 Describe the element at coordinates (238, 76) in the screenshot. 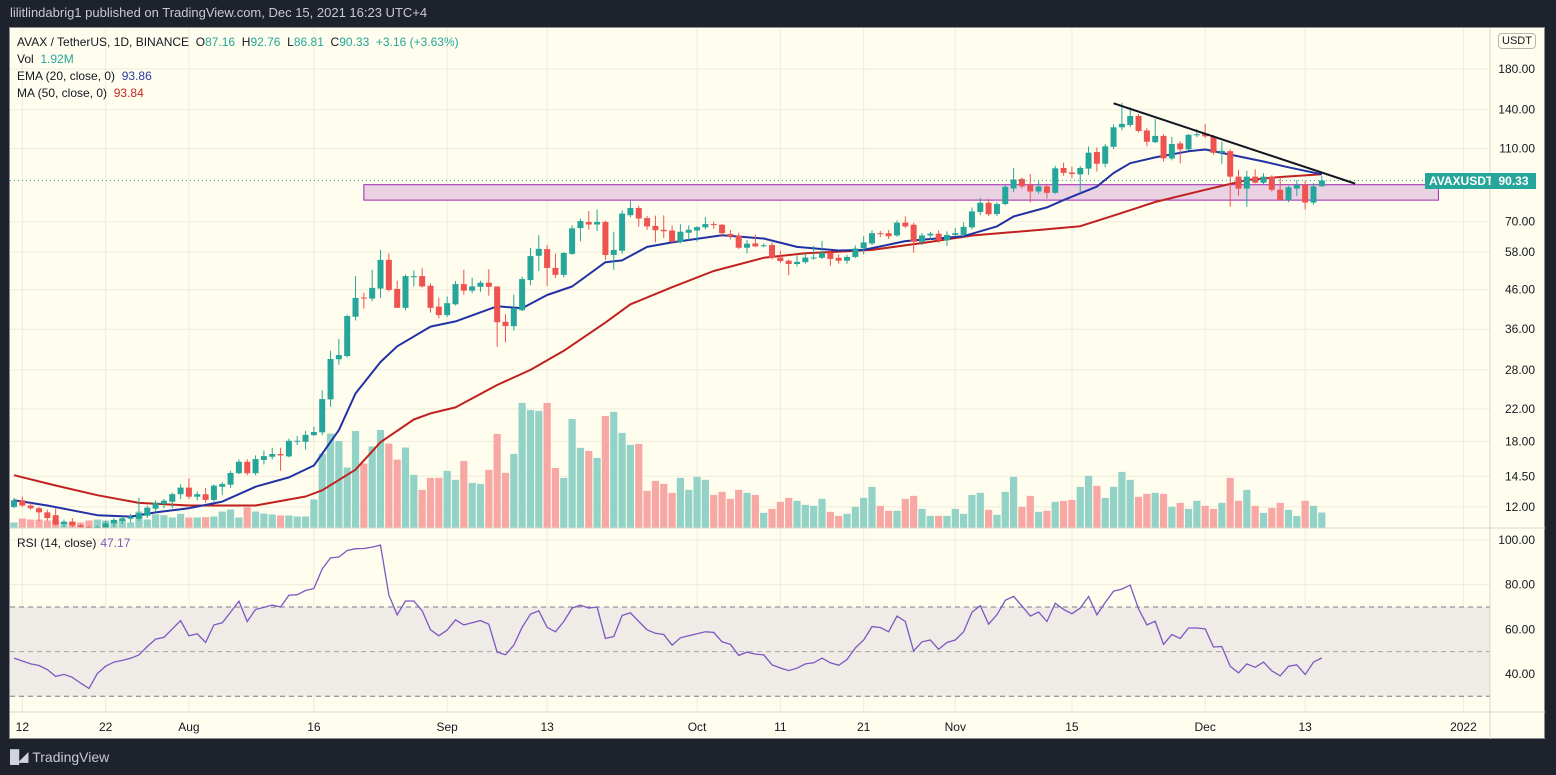

I see `ema-row: EMA (20, close, 0) 93.86` at that location.